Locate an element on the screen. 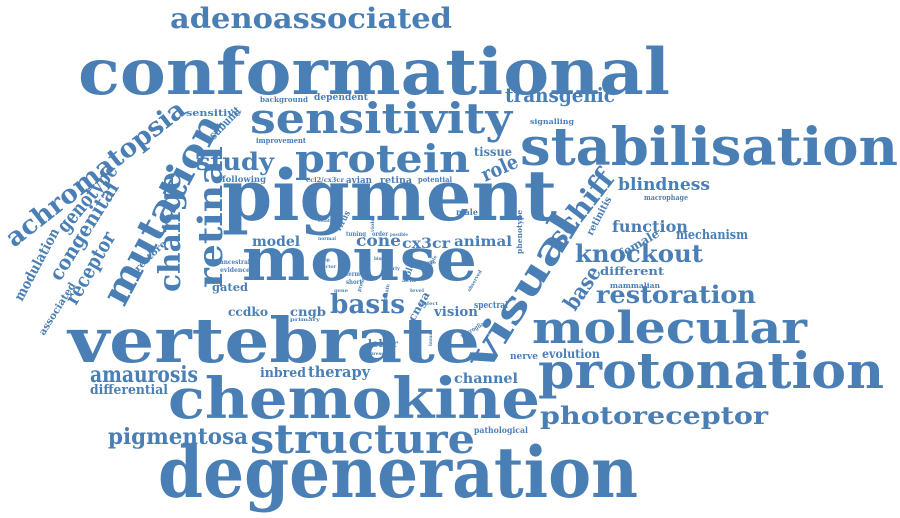  word: background is located at coordinates (284, 99).